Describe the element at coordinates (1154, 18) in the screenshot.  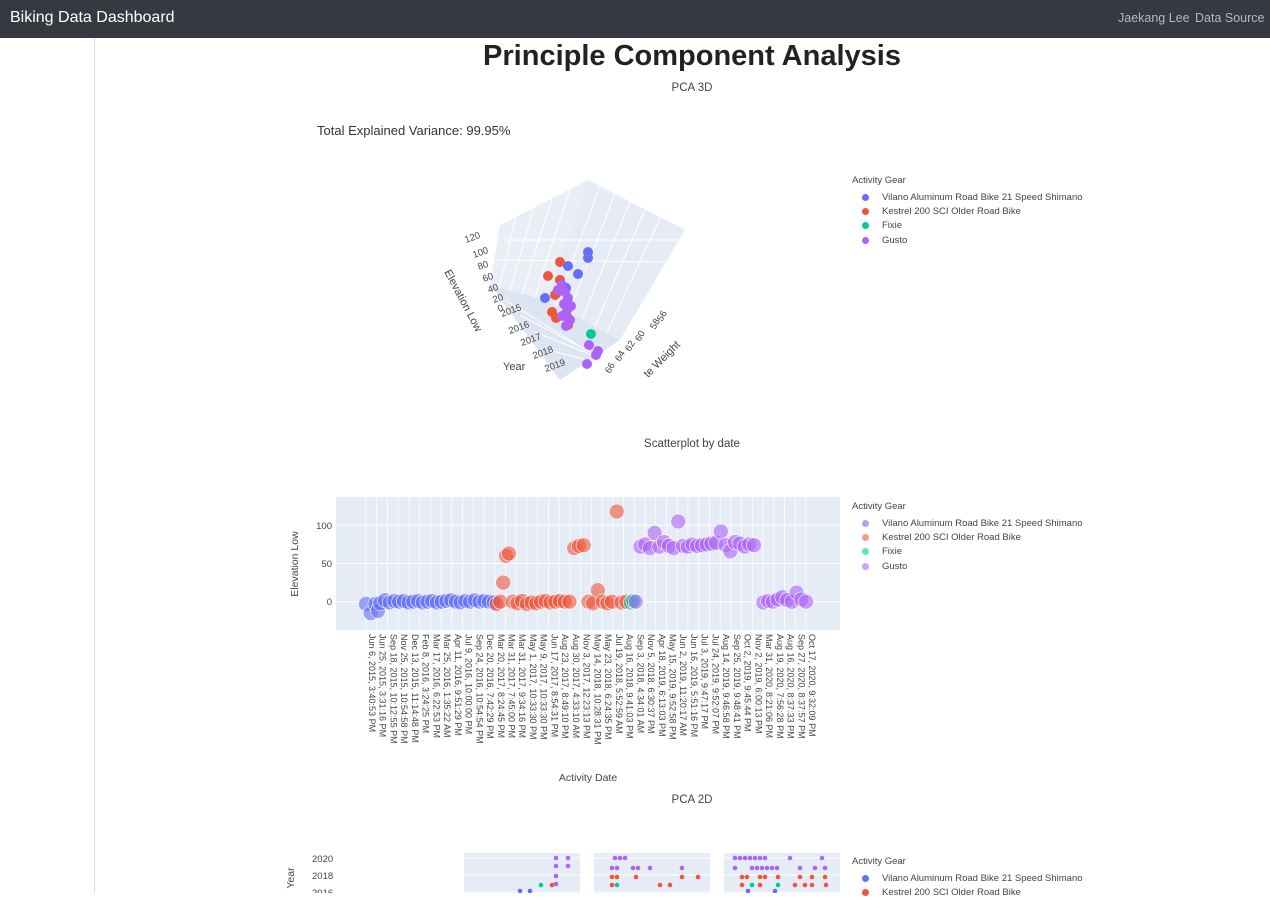
I see `nav-link-author: Jaekang Lee` at that location.